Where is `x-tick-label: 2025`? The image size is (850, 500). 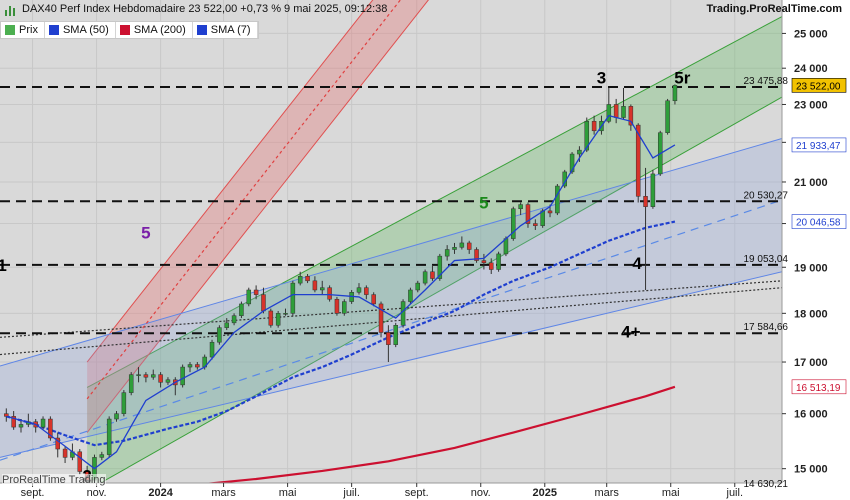
x-tick-label: 2025 is located at coordinates (545, 493).